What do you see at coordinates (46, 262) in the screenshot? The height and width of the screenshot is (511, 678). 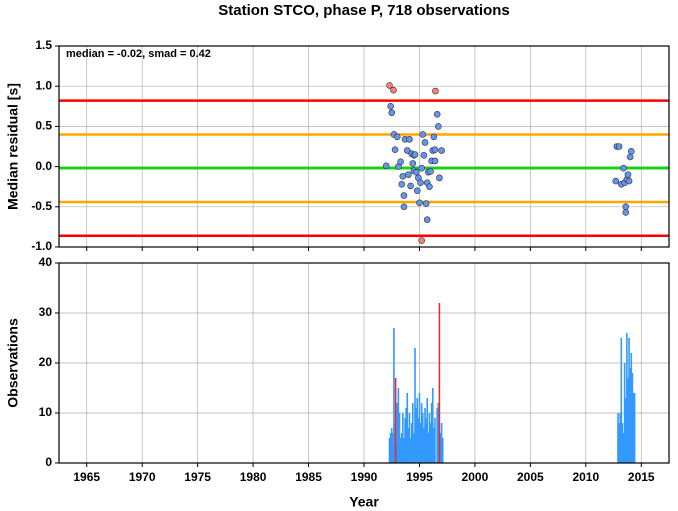 I see `y-tick-label: 40` at bounding box center [46, 262].